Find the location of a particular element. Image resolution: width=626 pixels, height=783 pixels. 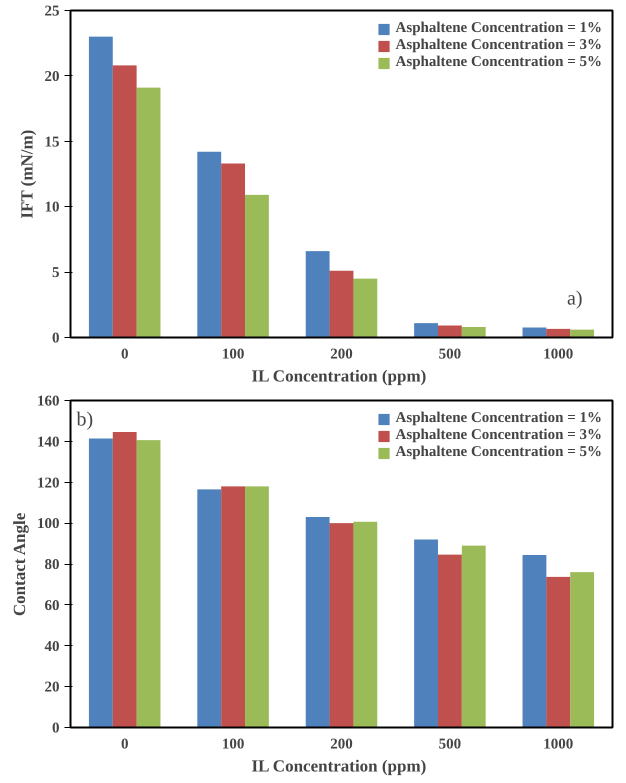

y-tick-label: 5 is located at coordinates (56, 273).